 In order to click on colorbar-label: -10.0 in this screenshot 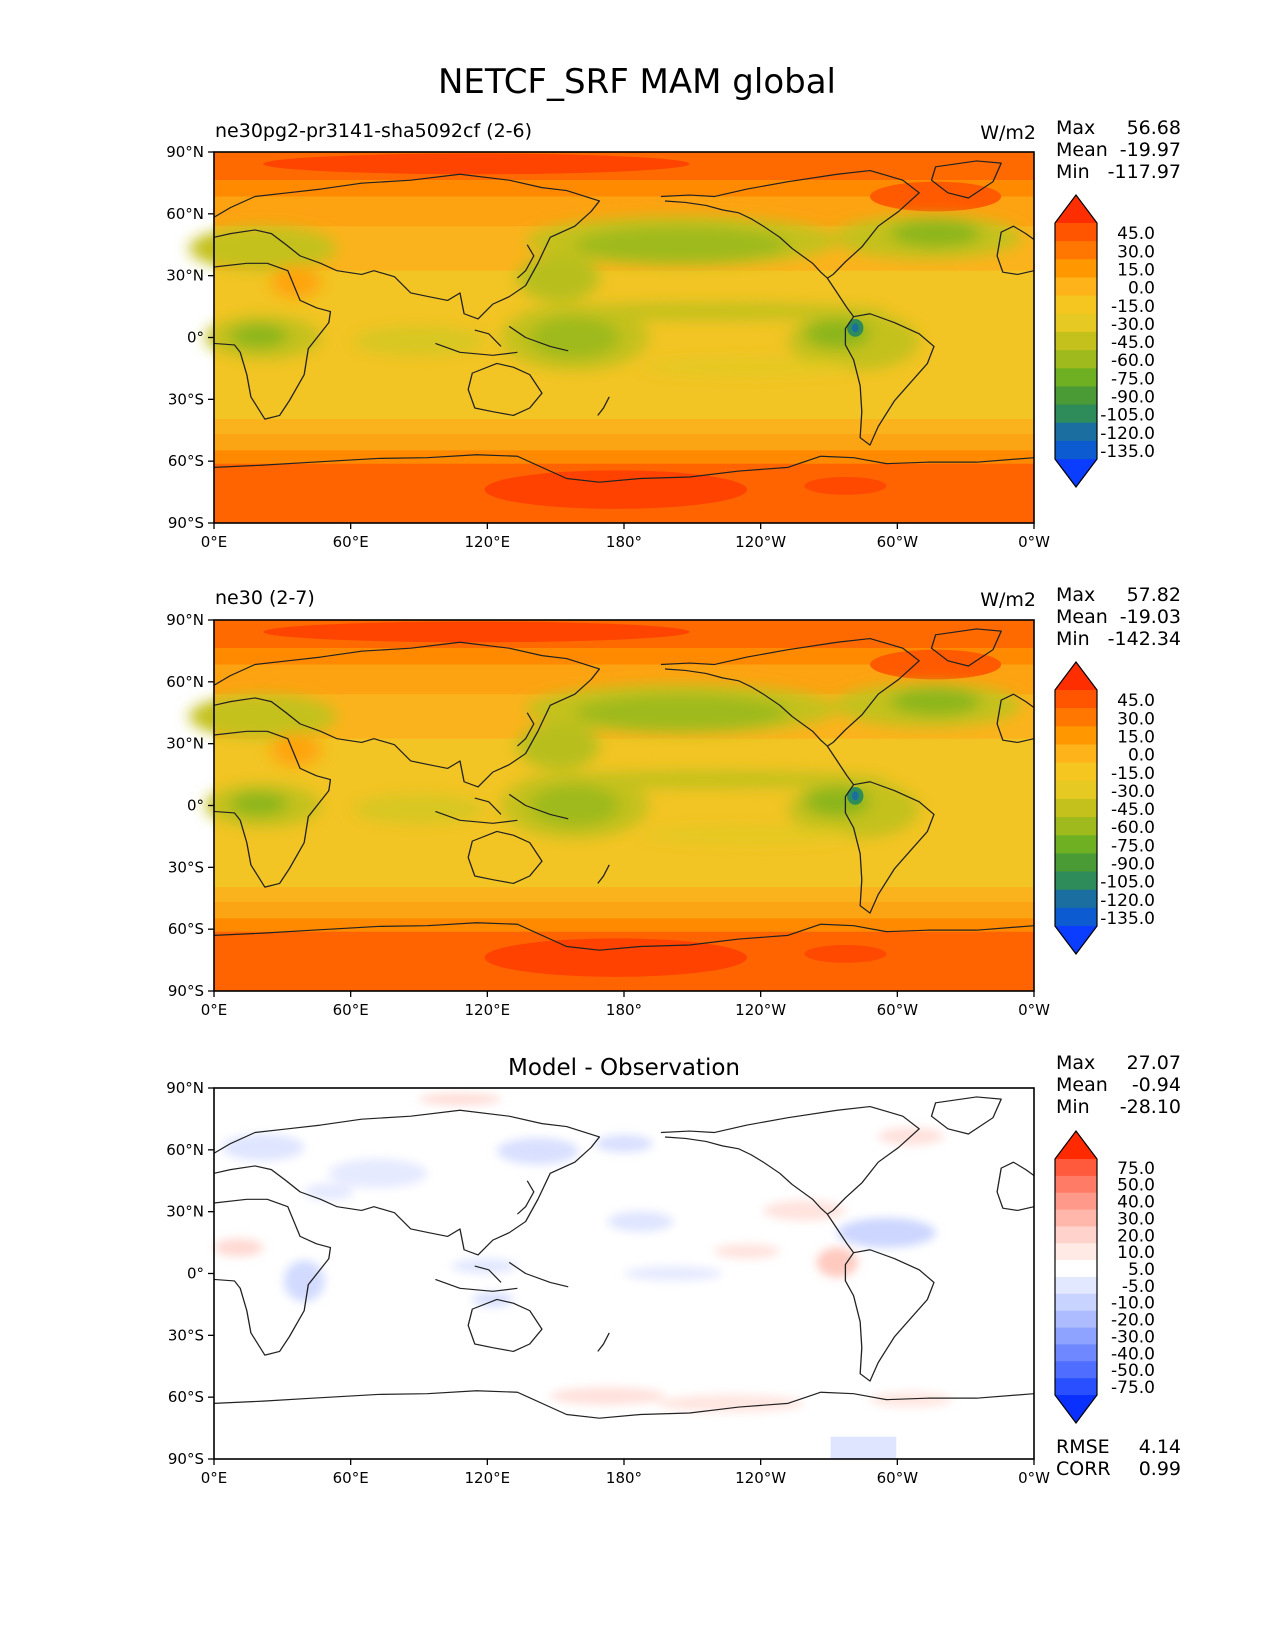, I will do `click(1133, 1304)`.